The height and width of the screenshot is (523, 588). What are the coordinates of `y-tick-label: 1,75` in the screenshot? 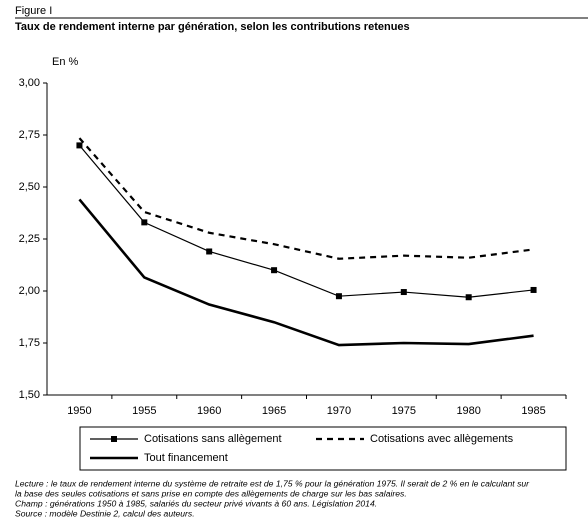 It's located at (29, 343).